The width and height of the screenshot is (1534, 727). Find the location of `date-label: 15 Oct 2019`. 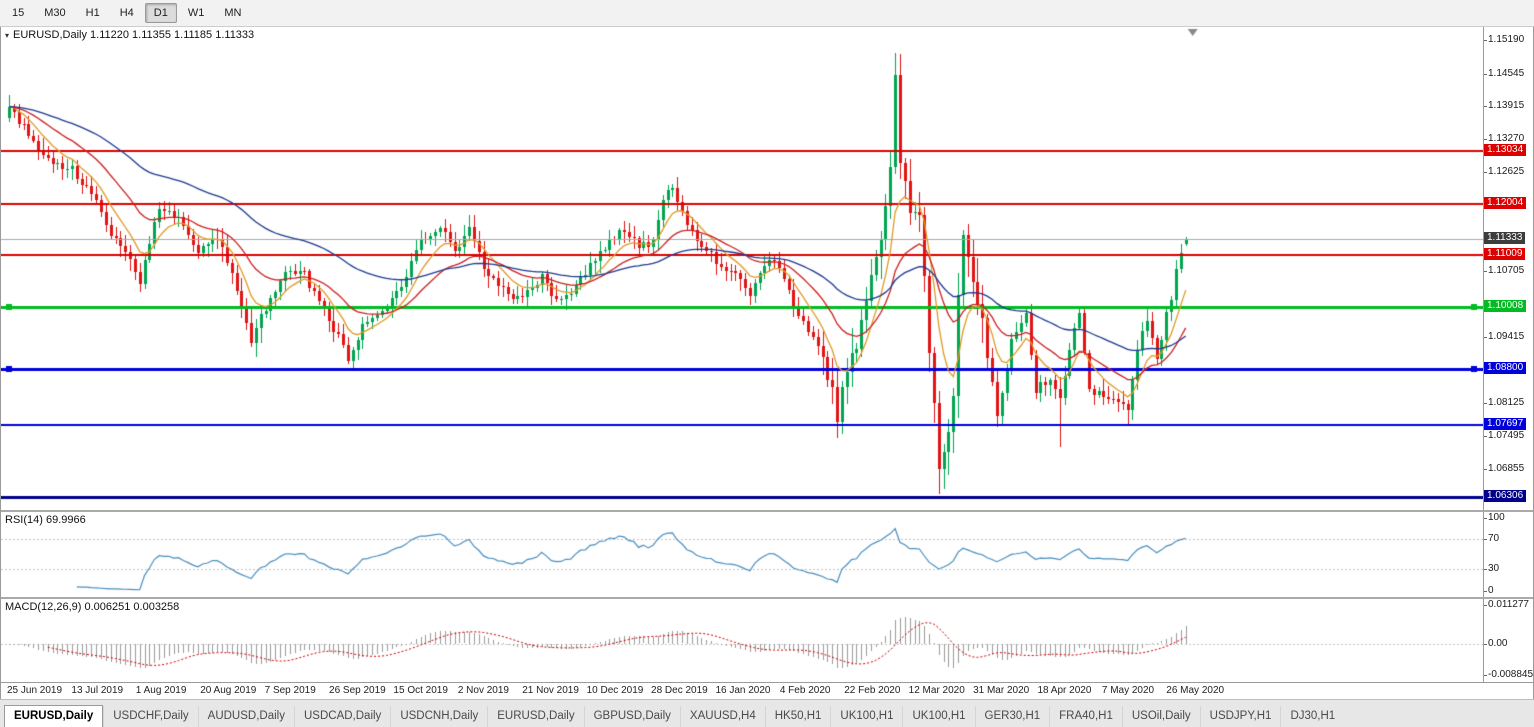

date-label: 15 Oct 2019 is located at coordinates (420, 690).